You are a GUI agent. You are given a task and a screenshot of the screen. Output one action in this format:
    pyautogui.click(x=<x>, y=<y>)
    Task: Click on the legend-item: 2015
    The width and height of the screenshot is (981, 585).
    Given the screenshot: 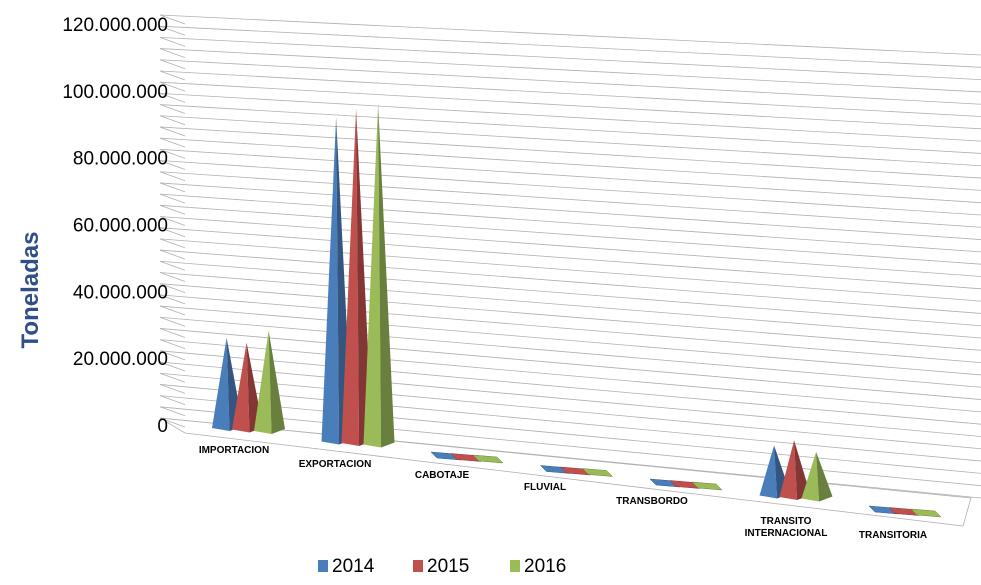 What is the action you would take?
    pyautogui.click(x=441, y=566)
    